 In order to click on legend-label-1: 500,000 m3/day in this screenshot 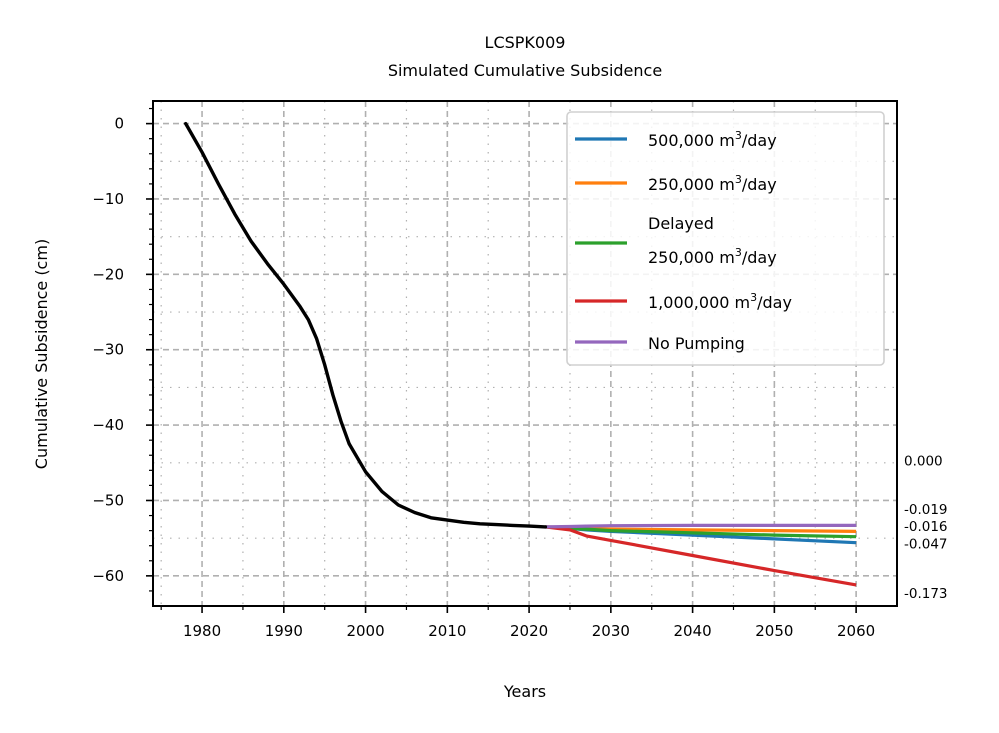, I will do `click(712, 139)`.